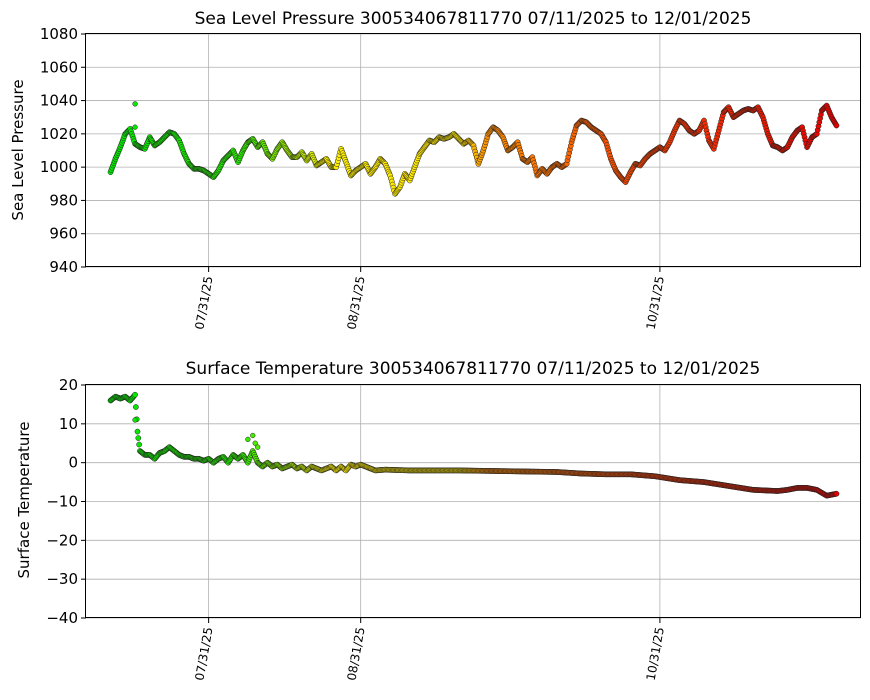 The width and height of the screenshot is (870, 700). Describe the element at coordinates (59, 34) in the screenshot. I see `y-tick-label: 1080` at that location.